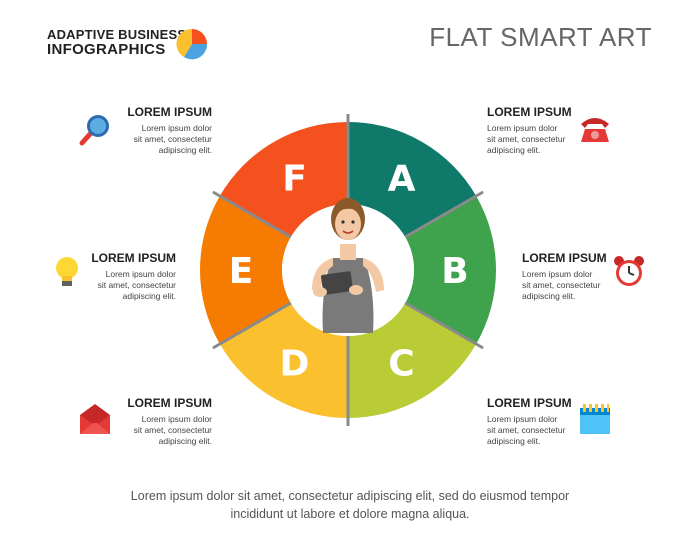 The width and height of the screenshot is (700, 547). What do you see at coordinates (95, 419) in the screenshot?
I see `envelope-icon` at bounding box center [95, 419].